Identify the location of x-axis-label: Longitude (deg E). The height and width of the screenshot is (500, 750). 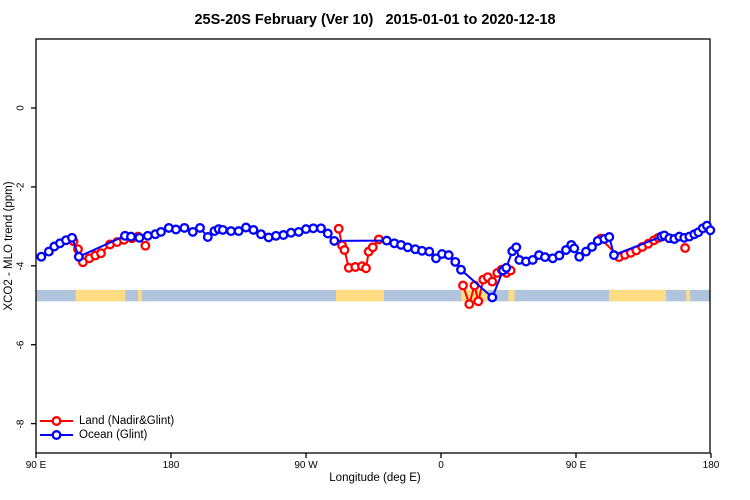
(375, 478).